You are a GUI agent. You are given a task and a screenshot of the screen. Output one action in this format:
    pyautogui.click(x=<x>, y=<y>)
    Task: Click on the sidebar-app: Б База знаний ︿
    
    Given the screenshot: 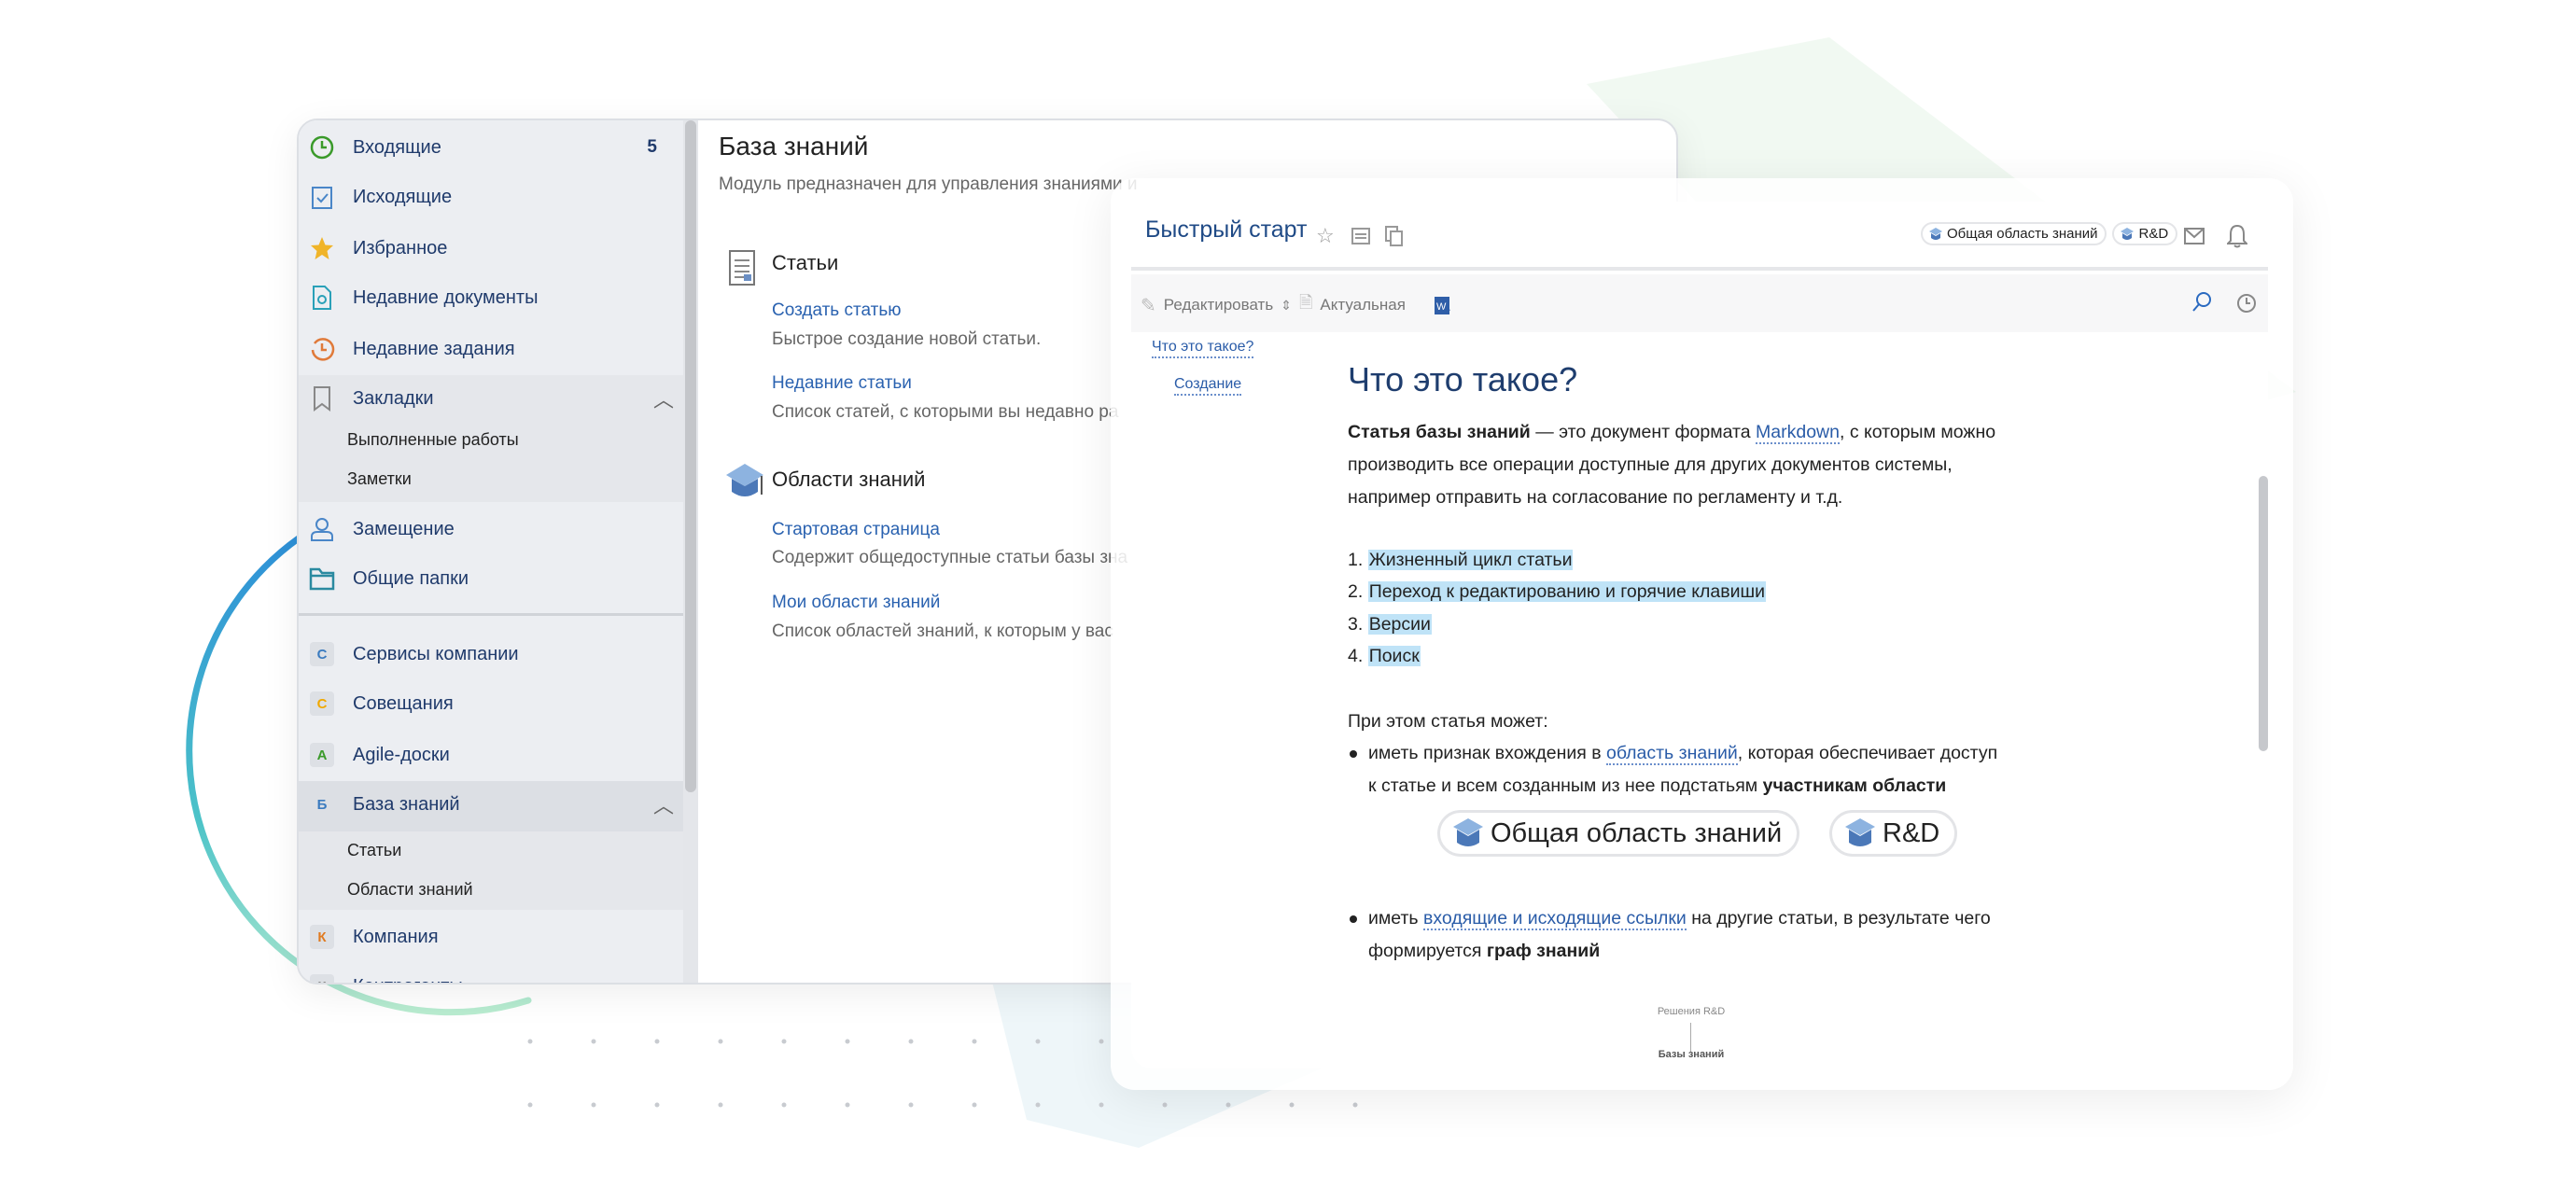 What is the action you would take?
    pyautogui.click(x=491, y=804)
    